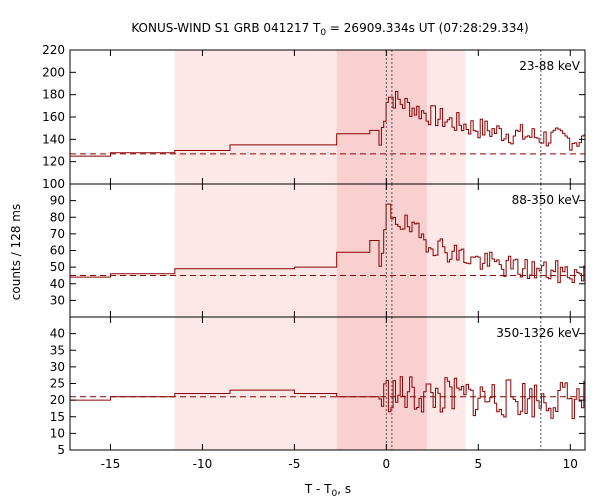  What do you see at coordinates (111, 464) in the screenshot?
I see `x-tick-label: -15` at bounding box center [111, 464].